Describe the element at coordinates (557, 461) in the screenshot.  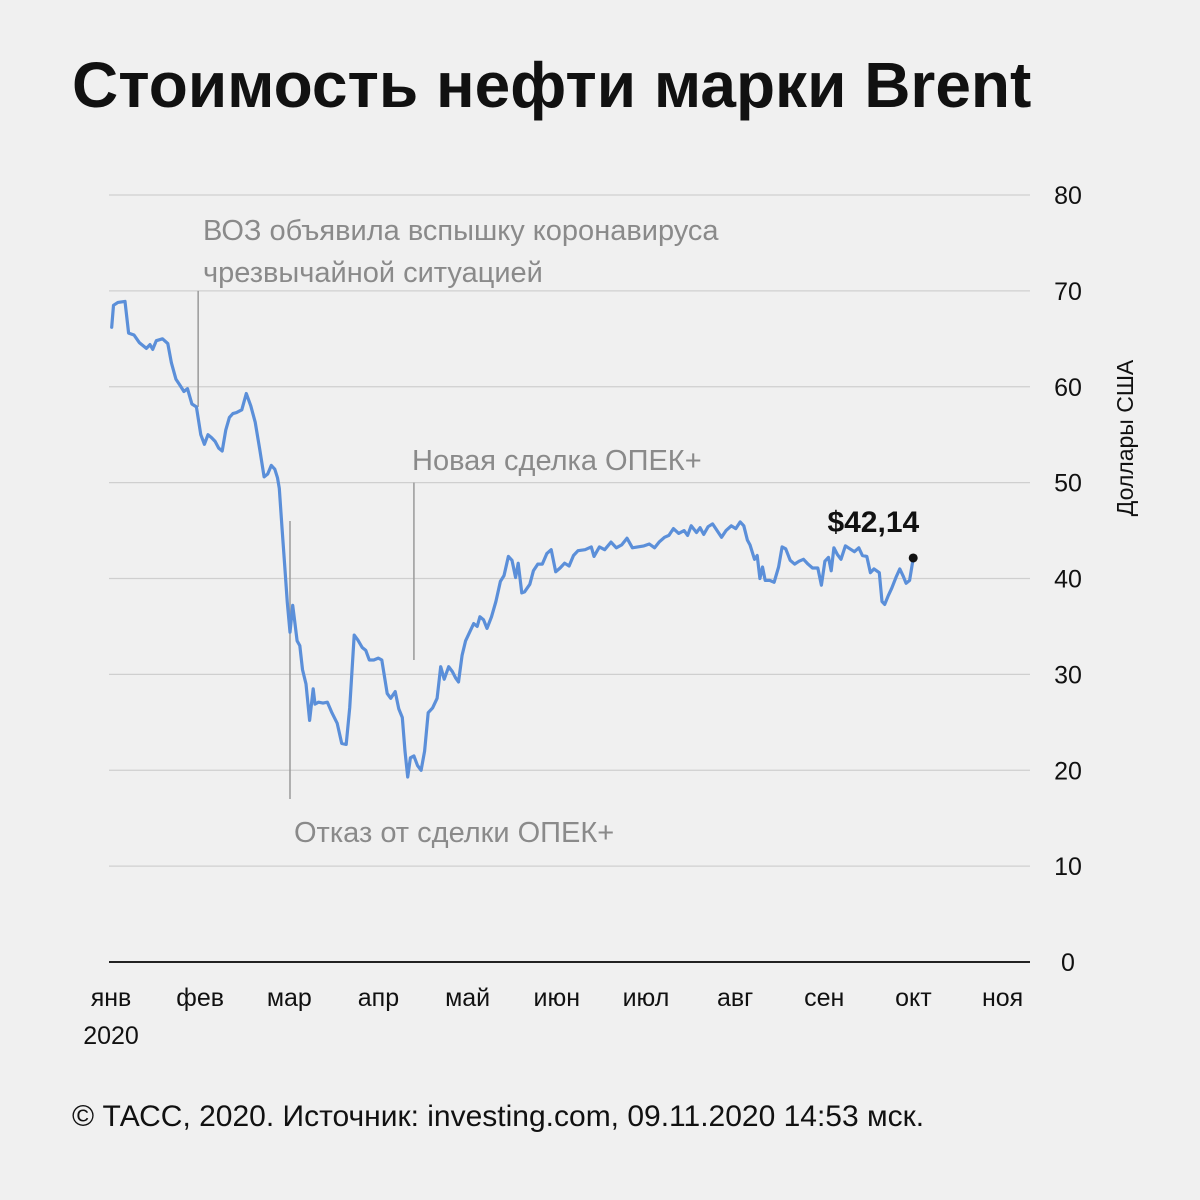
I see `annotation-text-opec_new: Новая сделка ОПЕК+` at that location.